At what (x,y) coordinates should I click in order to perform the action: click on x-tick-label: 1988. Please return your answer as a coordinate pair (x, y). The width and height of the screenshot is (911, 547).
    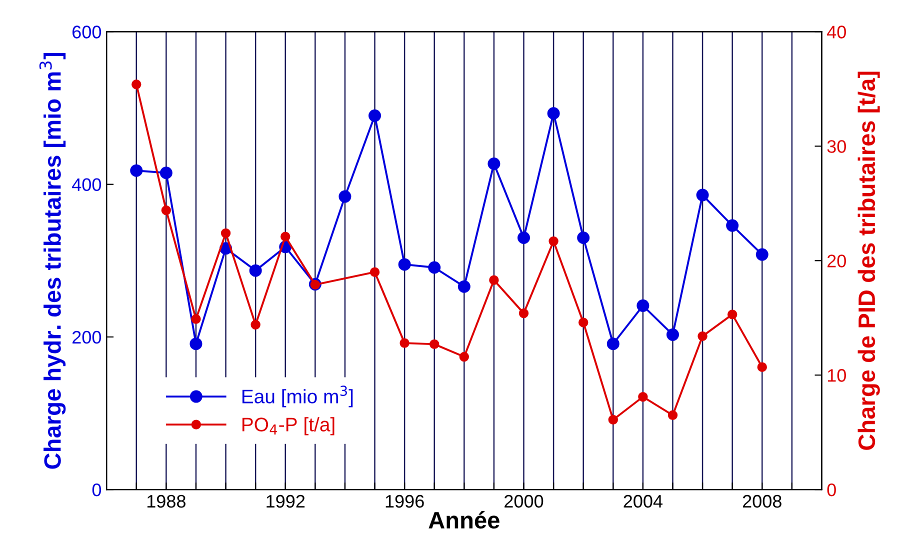
    Looking at the image, I should click on (166, 501).